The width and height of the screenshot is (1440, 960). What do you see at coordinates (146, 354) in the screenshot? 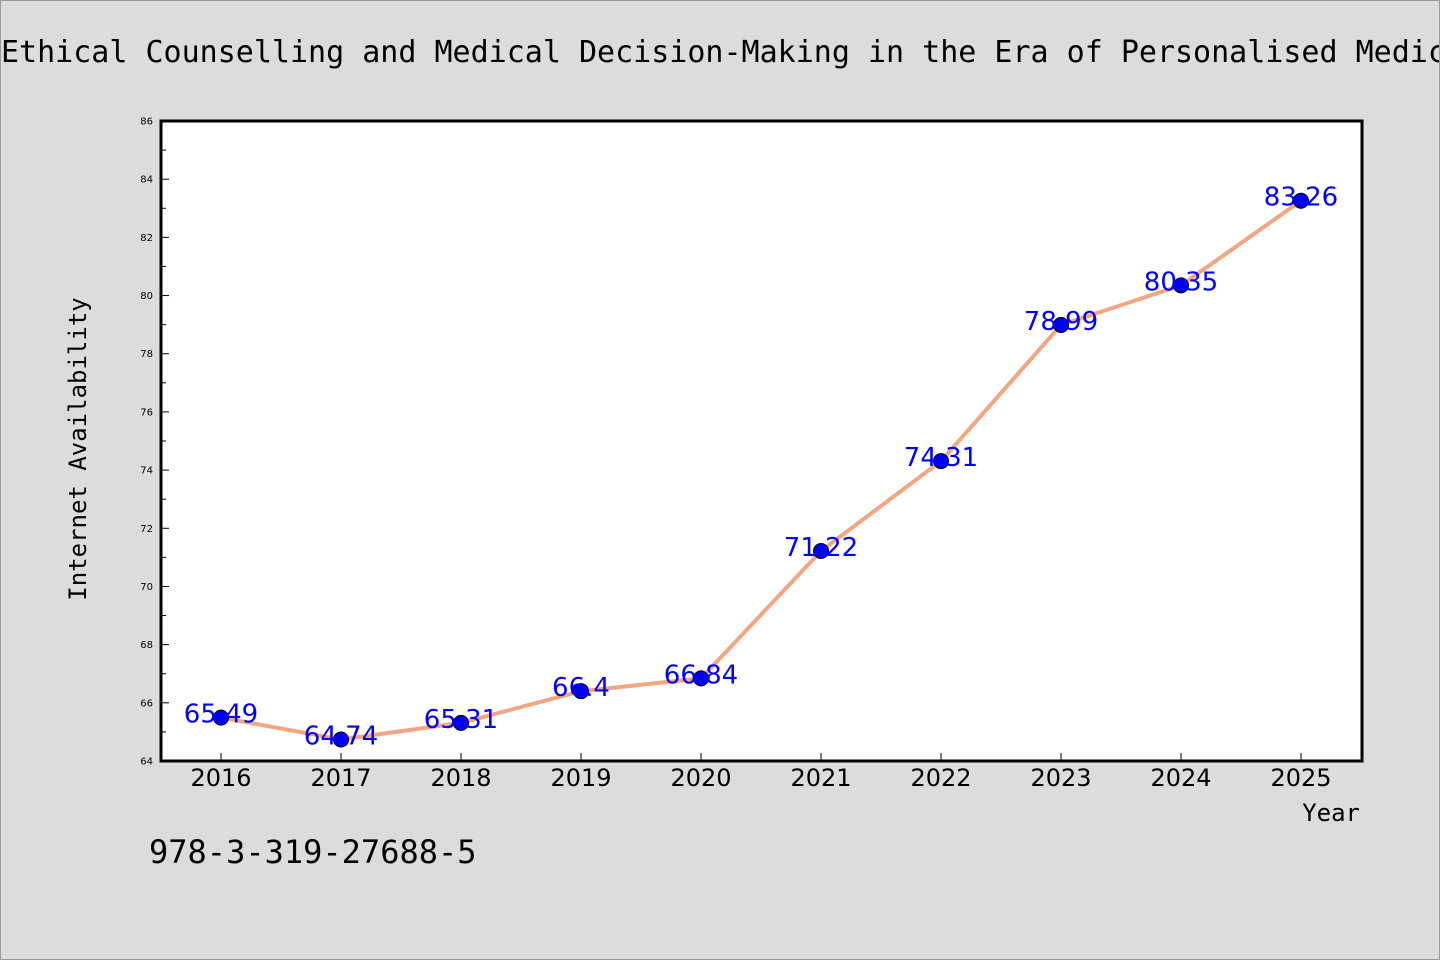
I see `y-tick-label: 78` at bounding box center [146, 354].